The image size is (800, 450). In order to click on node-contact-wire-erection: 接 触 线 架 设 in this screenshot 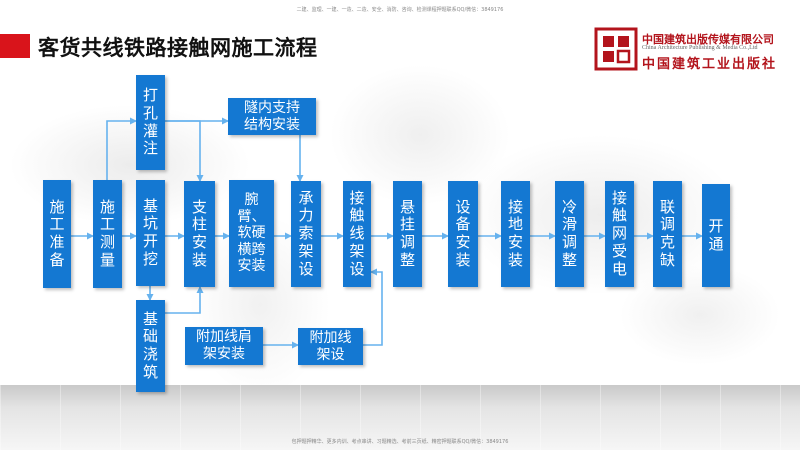, I will do `click(357, 234)`.